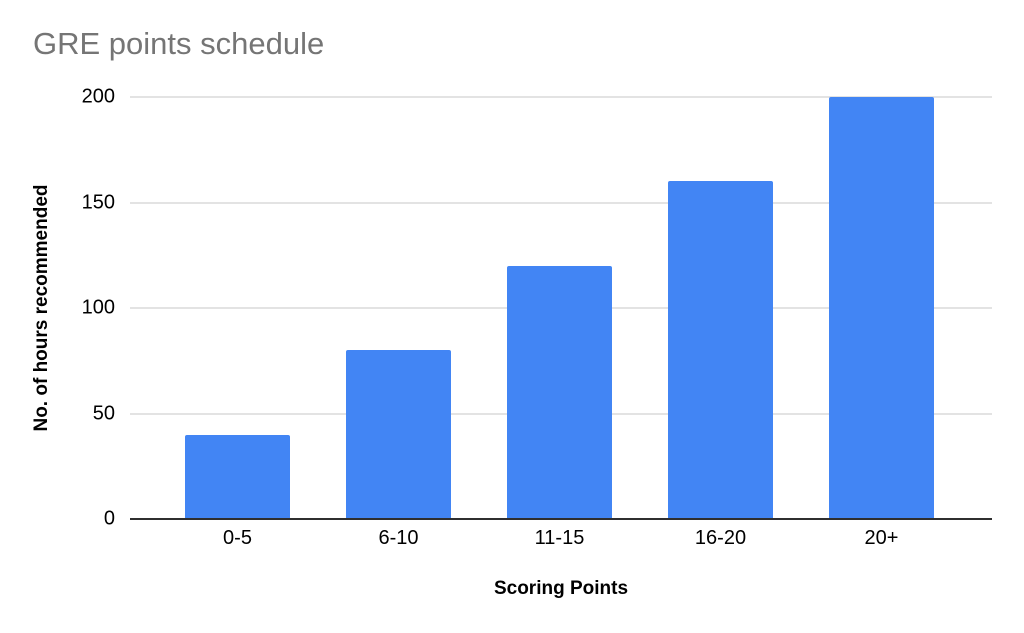 The image size is (1024, 633). What do you see at coordinates (398, 538) in the screenshot?
I see `x-tick-label-6-10: 6-10` at bounding box center [398, 538].